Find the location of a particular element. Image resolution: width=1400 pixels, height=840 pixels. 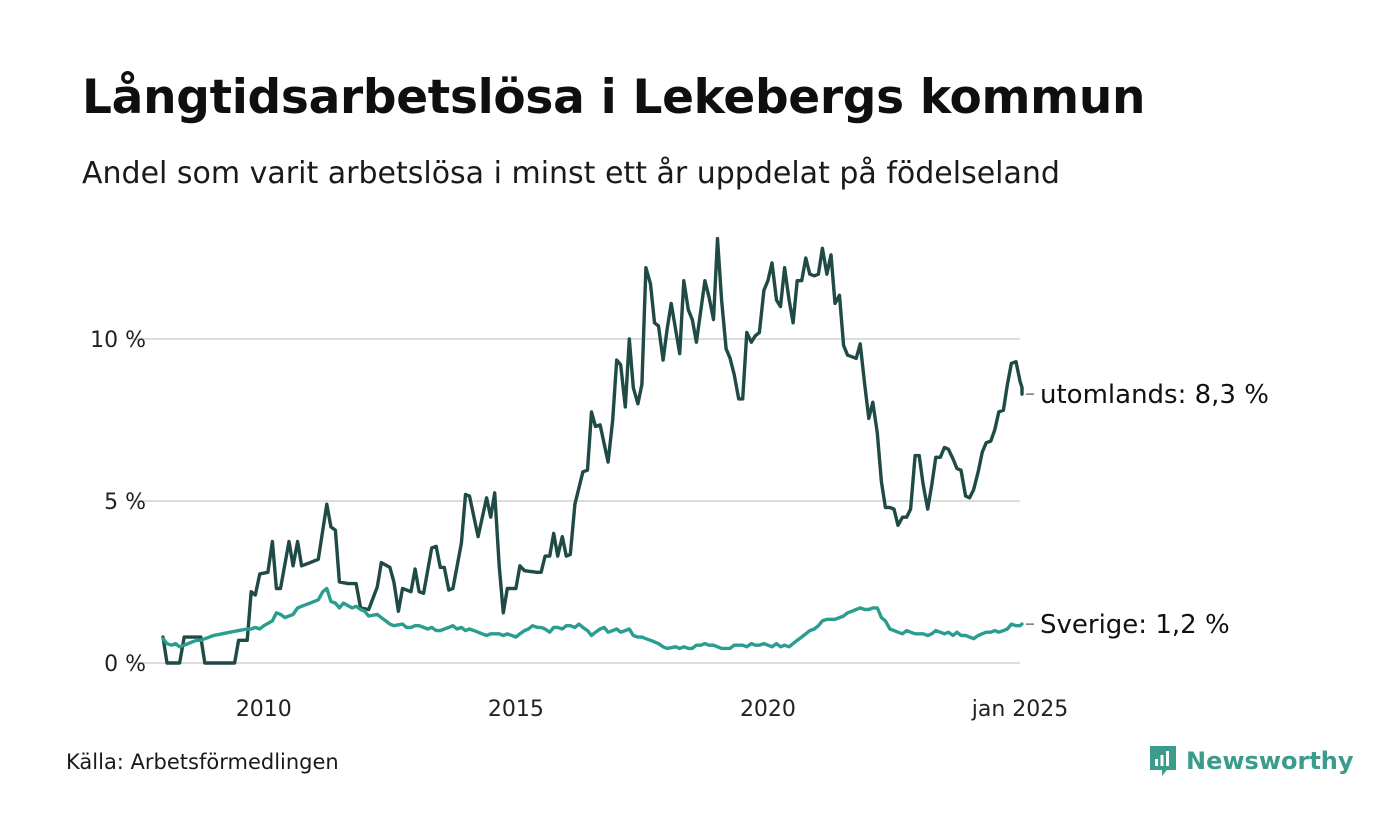

x-tick-label: 2020 is located at coordinates (768, 709).